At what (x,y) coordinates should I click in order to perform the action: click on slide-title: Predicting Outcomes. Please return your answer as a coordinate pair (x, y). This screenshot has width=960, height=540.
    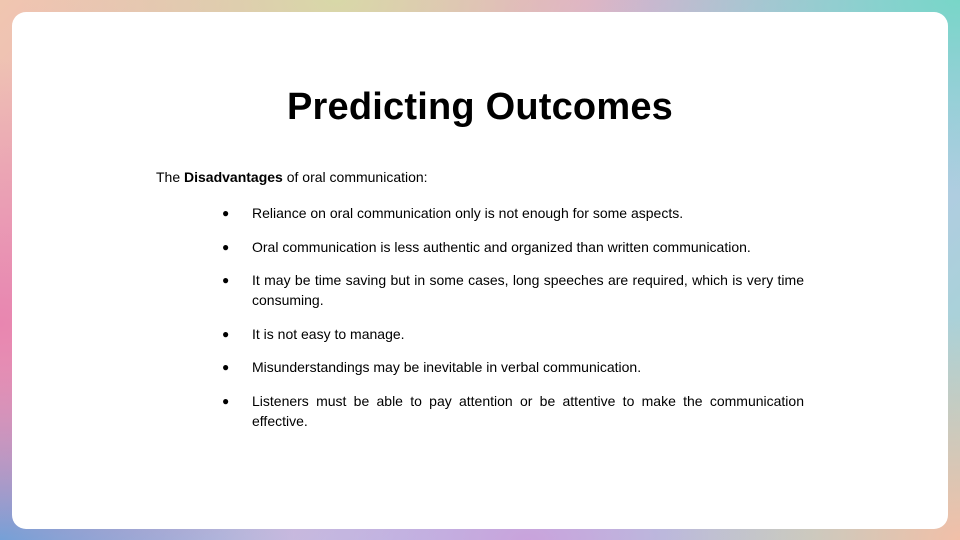
    Looking at the image, I should click on (480, 107).